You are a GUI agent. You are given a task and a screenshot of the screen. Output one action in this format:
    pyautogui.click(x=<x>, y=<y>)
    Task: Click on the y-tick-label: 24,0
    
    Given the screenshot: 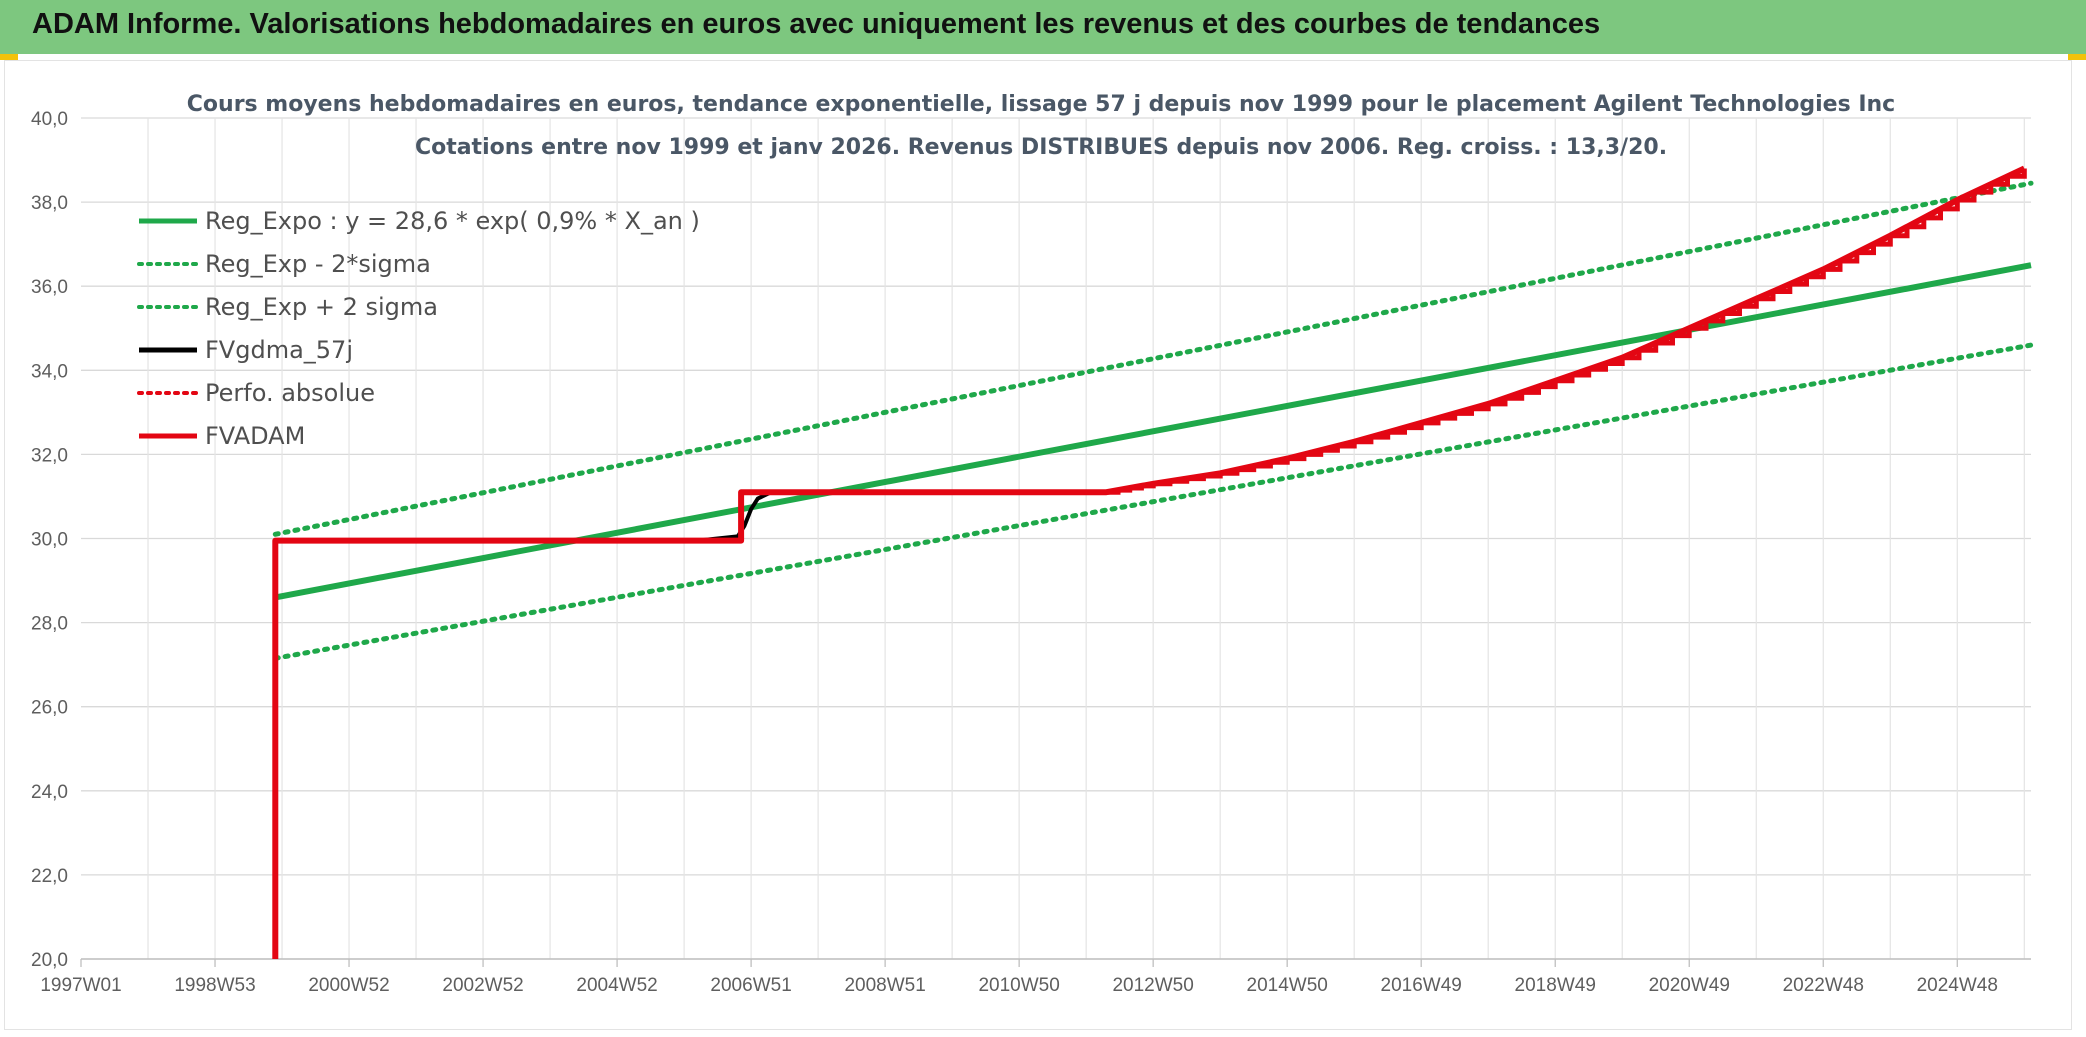 What is the action you would take?
    pyautogui.click(x=49, y=792)
    